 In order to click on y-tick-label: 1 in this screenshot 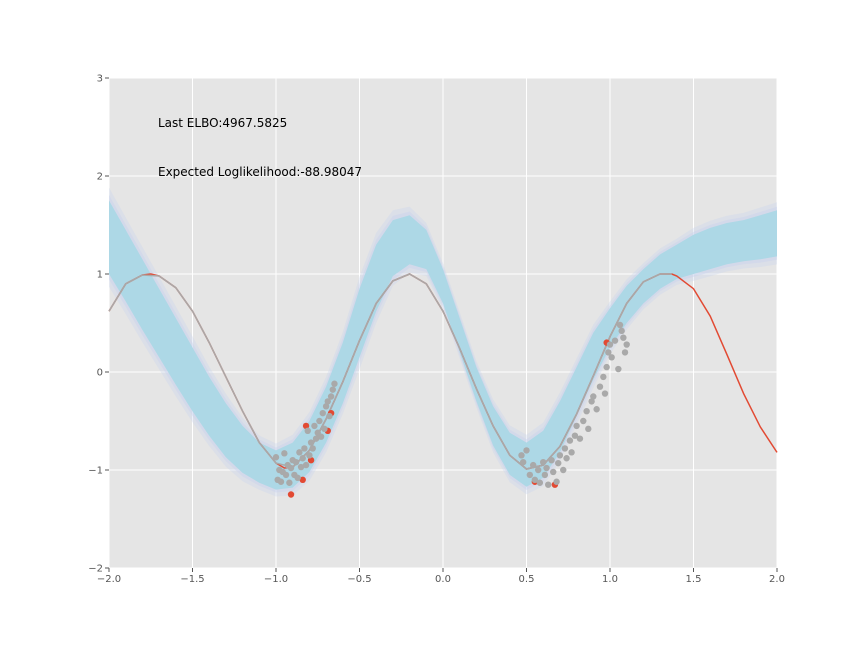, I will do `click(100, 275)`.